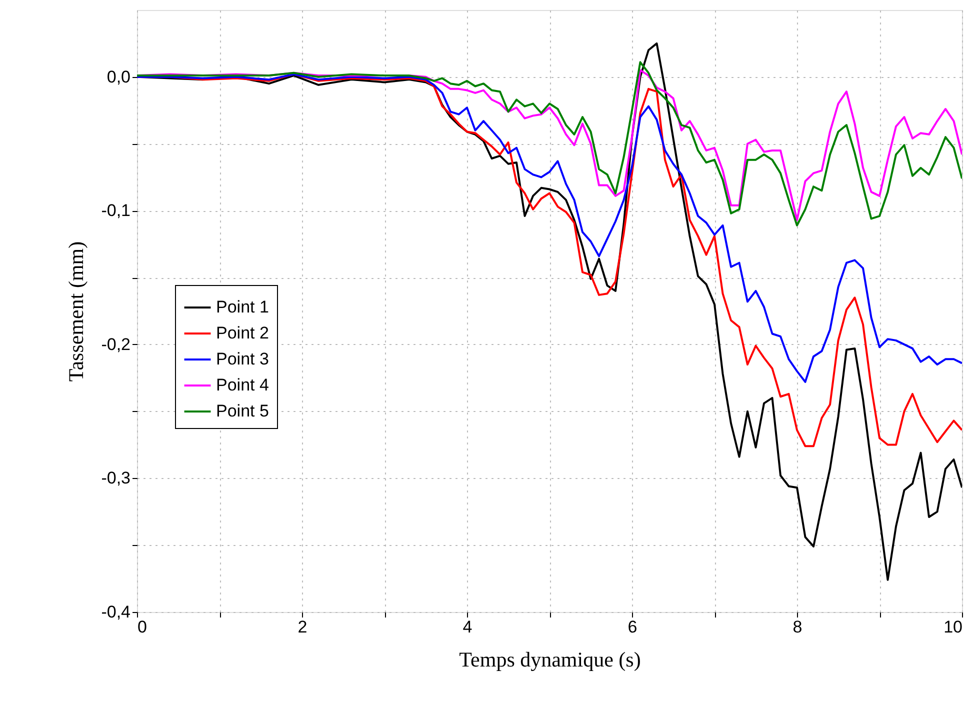  What do you see at coordinates (633, 627) in the screenshot?
I see `x-tick-label: 6` at bounding box center [633, 627].